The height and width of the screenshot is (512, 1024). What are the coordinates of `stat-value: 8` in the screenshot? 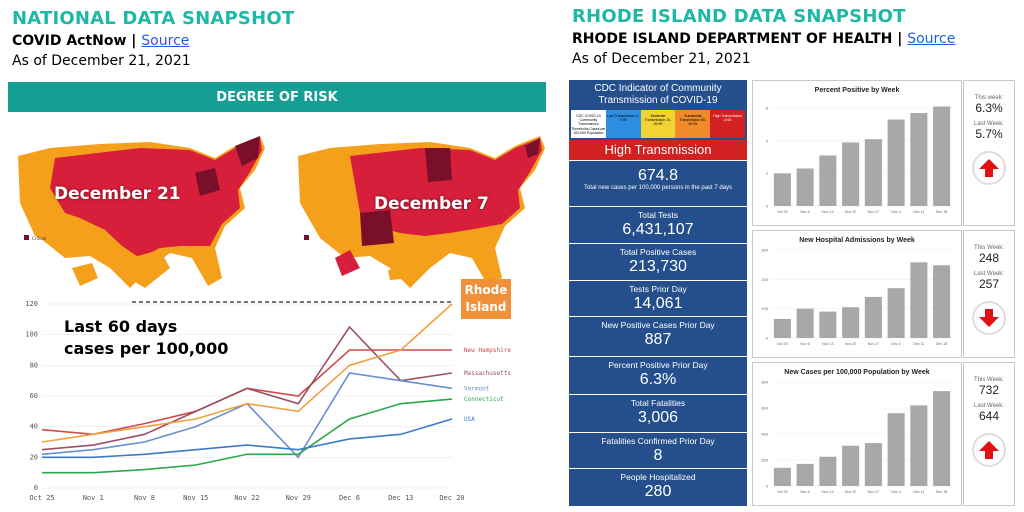 It's located at (658, 455).